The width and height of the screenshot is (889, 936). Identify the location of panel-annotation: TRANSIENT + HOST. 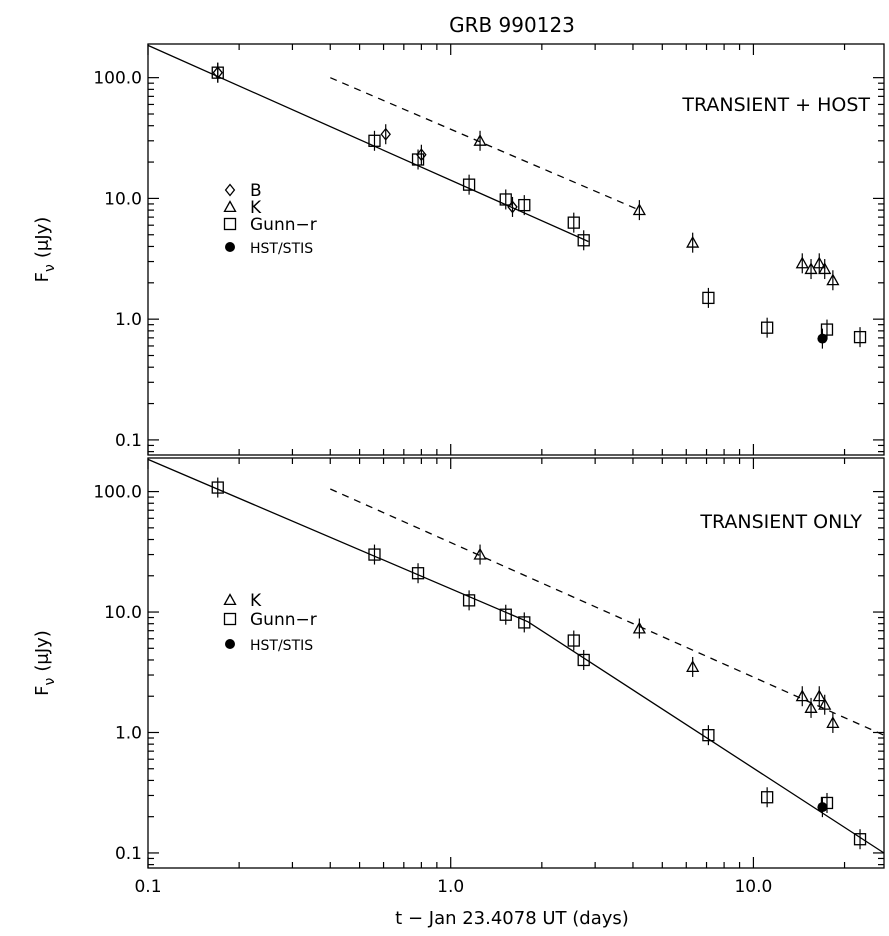
(775, 105).